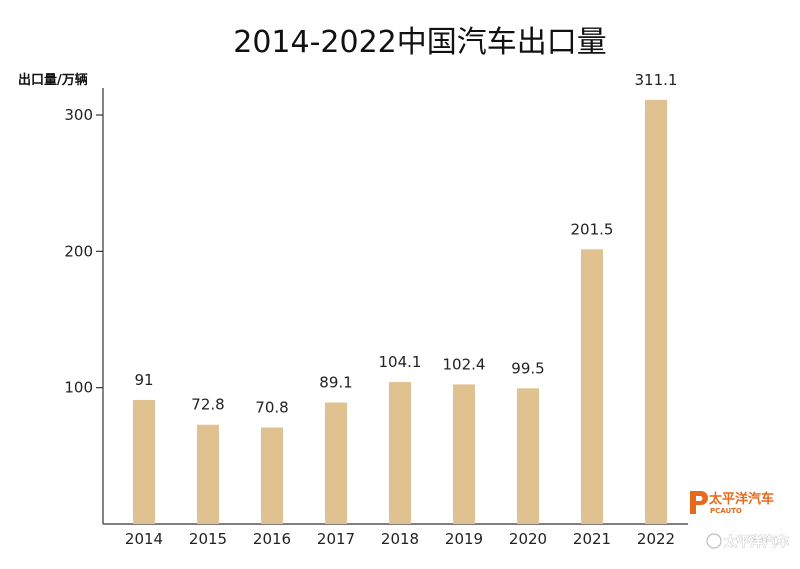 This screenshot has height=569, width=800. I want to click on value-label-2015: 72.8, so click(207, 405).